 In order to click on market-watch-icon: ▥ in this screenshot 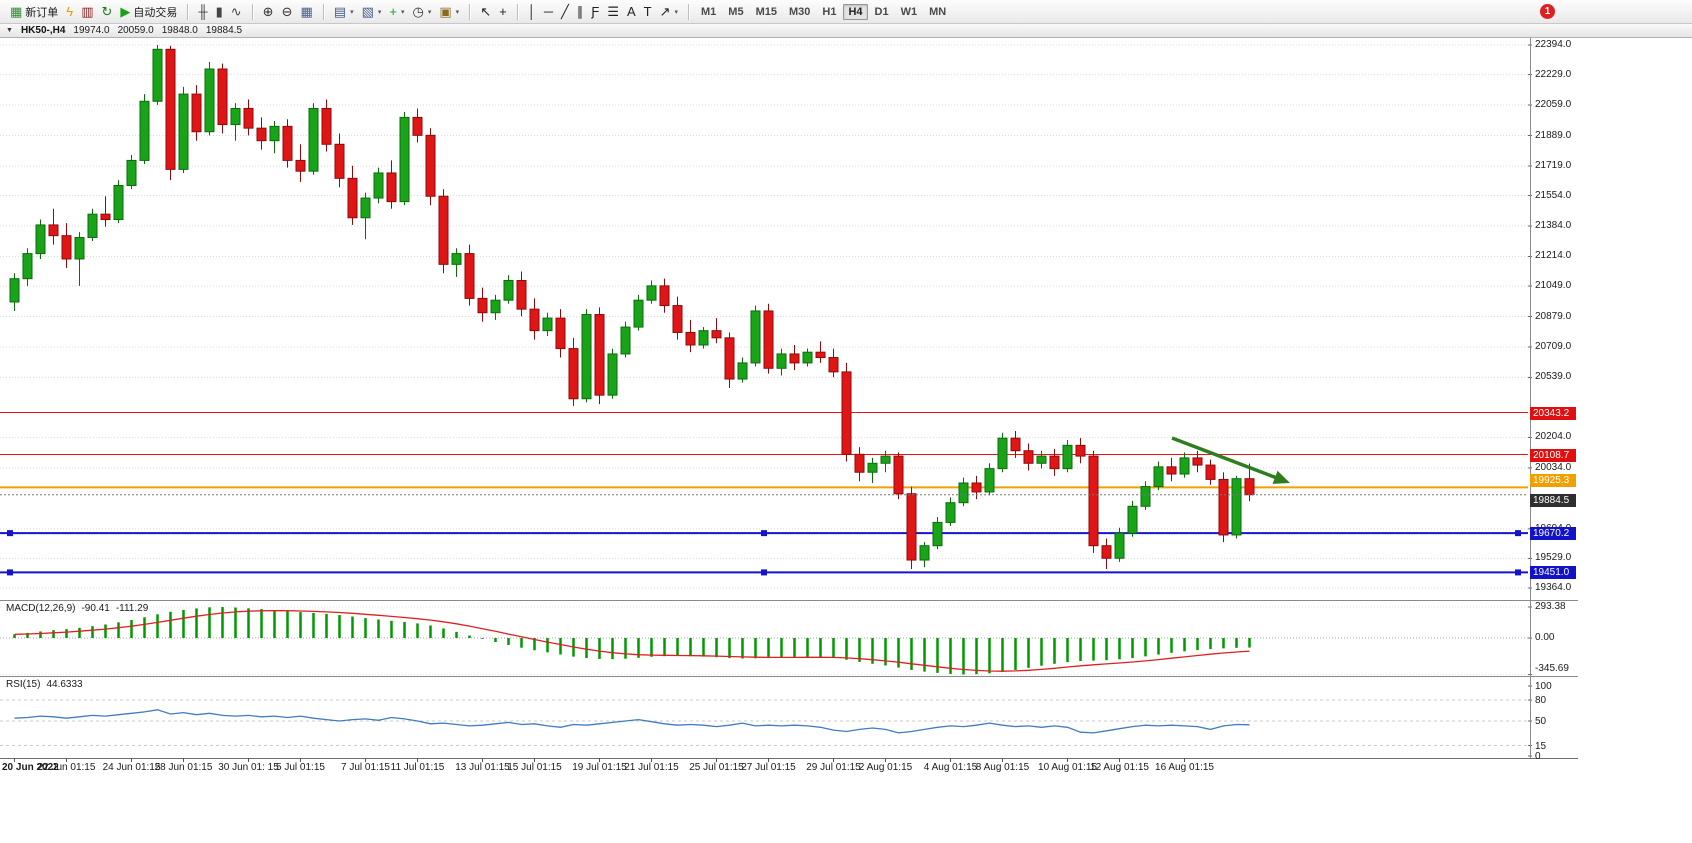, I will do `click(87, 11)`.